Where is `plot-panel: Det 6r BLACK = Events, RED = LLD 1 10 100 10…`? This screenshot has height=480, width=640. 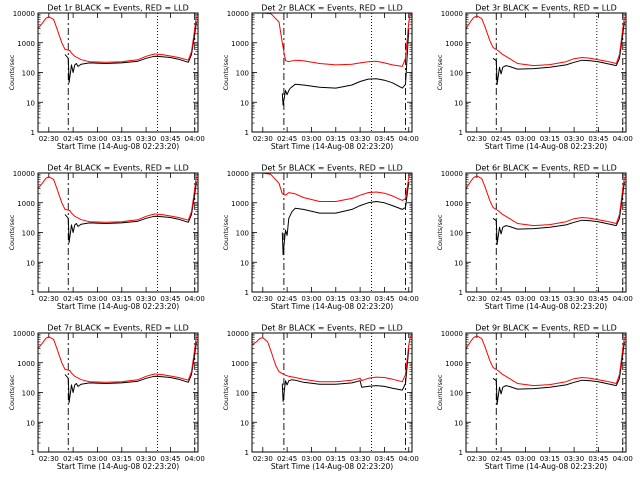
plot-panel: Det 6r BLACK = Events, RED = LLD 1 10 100 10… is located at coordinates (534, 238).